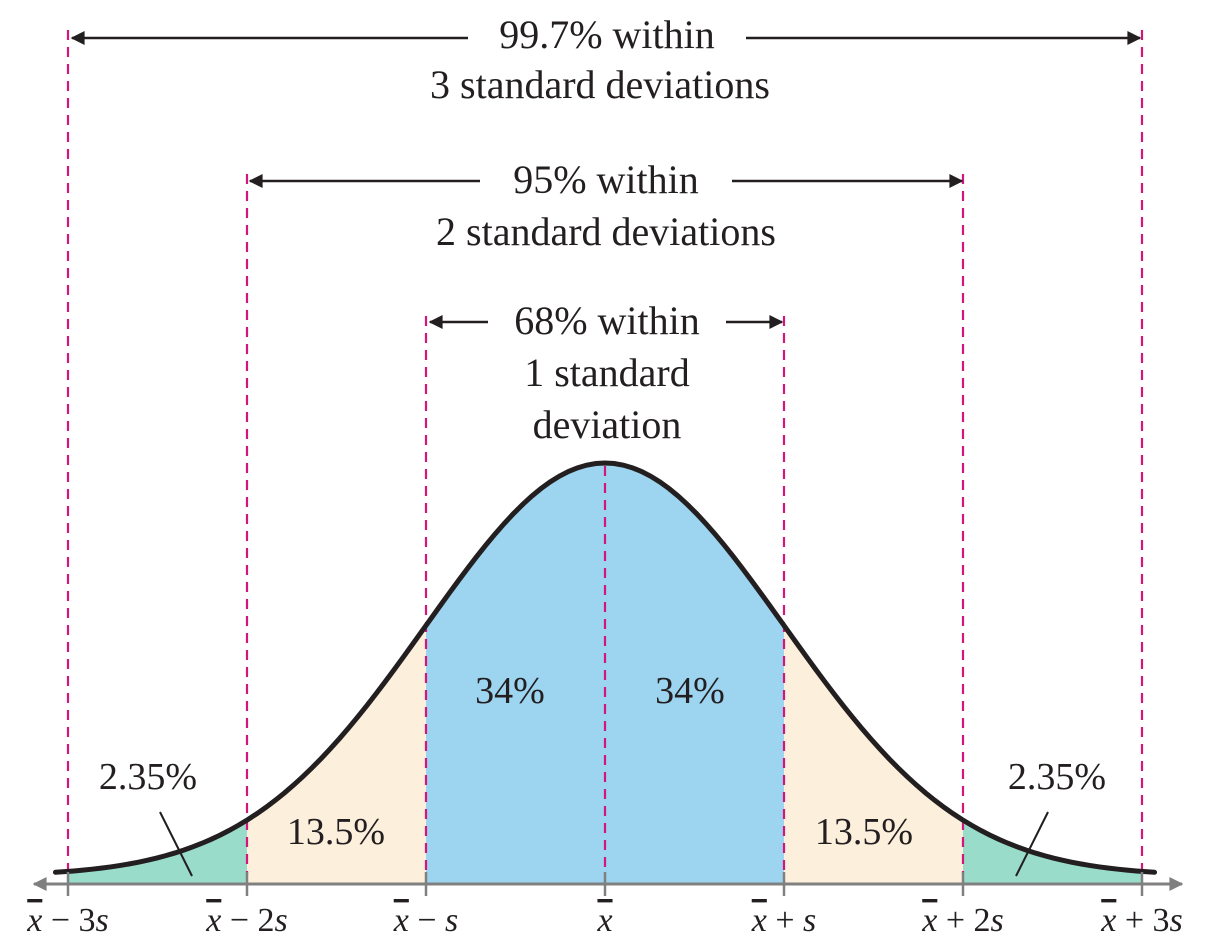 The width and height of the screenshot is (1209, 952). Describe the element at coordinates (606, 179) in the screenshot. I see `range-95-line1: 95% within` at that location.